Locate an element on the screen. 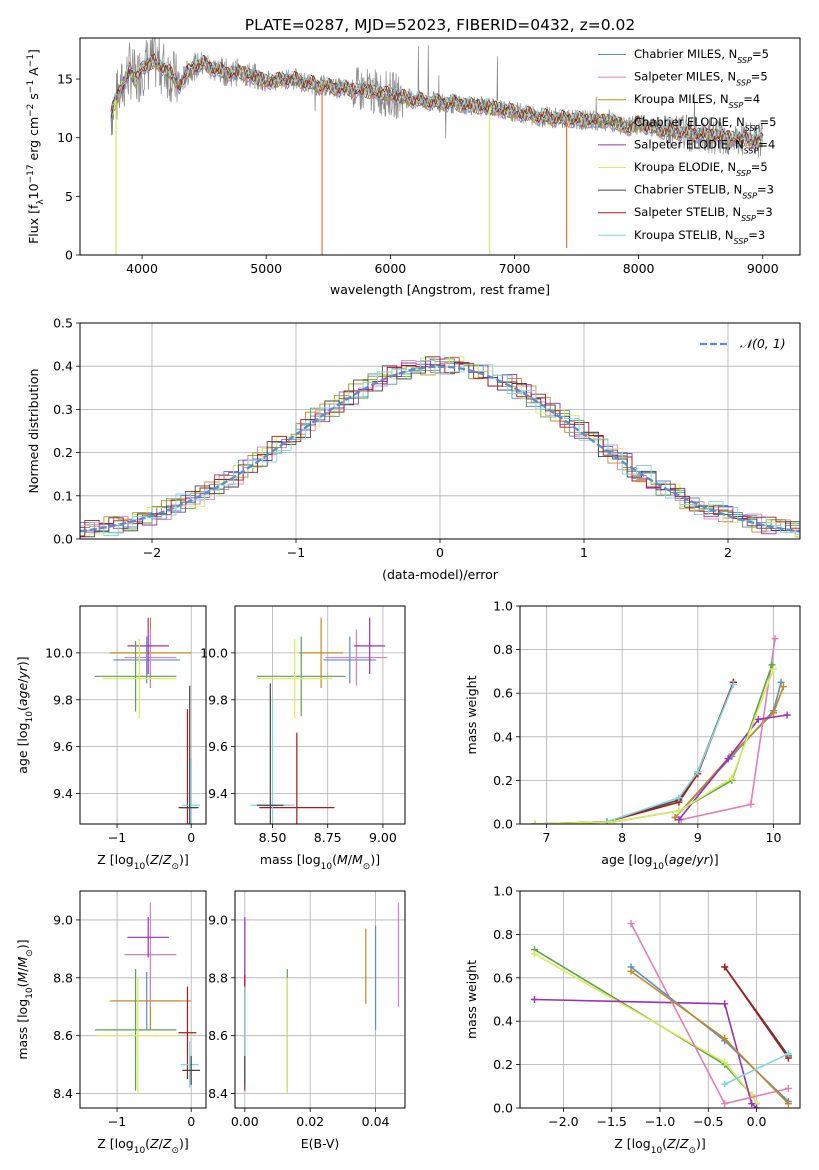 This screenshot has width=819, height=1170. y-axis-label: Normed distribution is located at coordinates (33, 431).